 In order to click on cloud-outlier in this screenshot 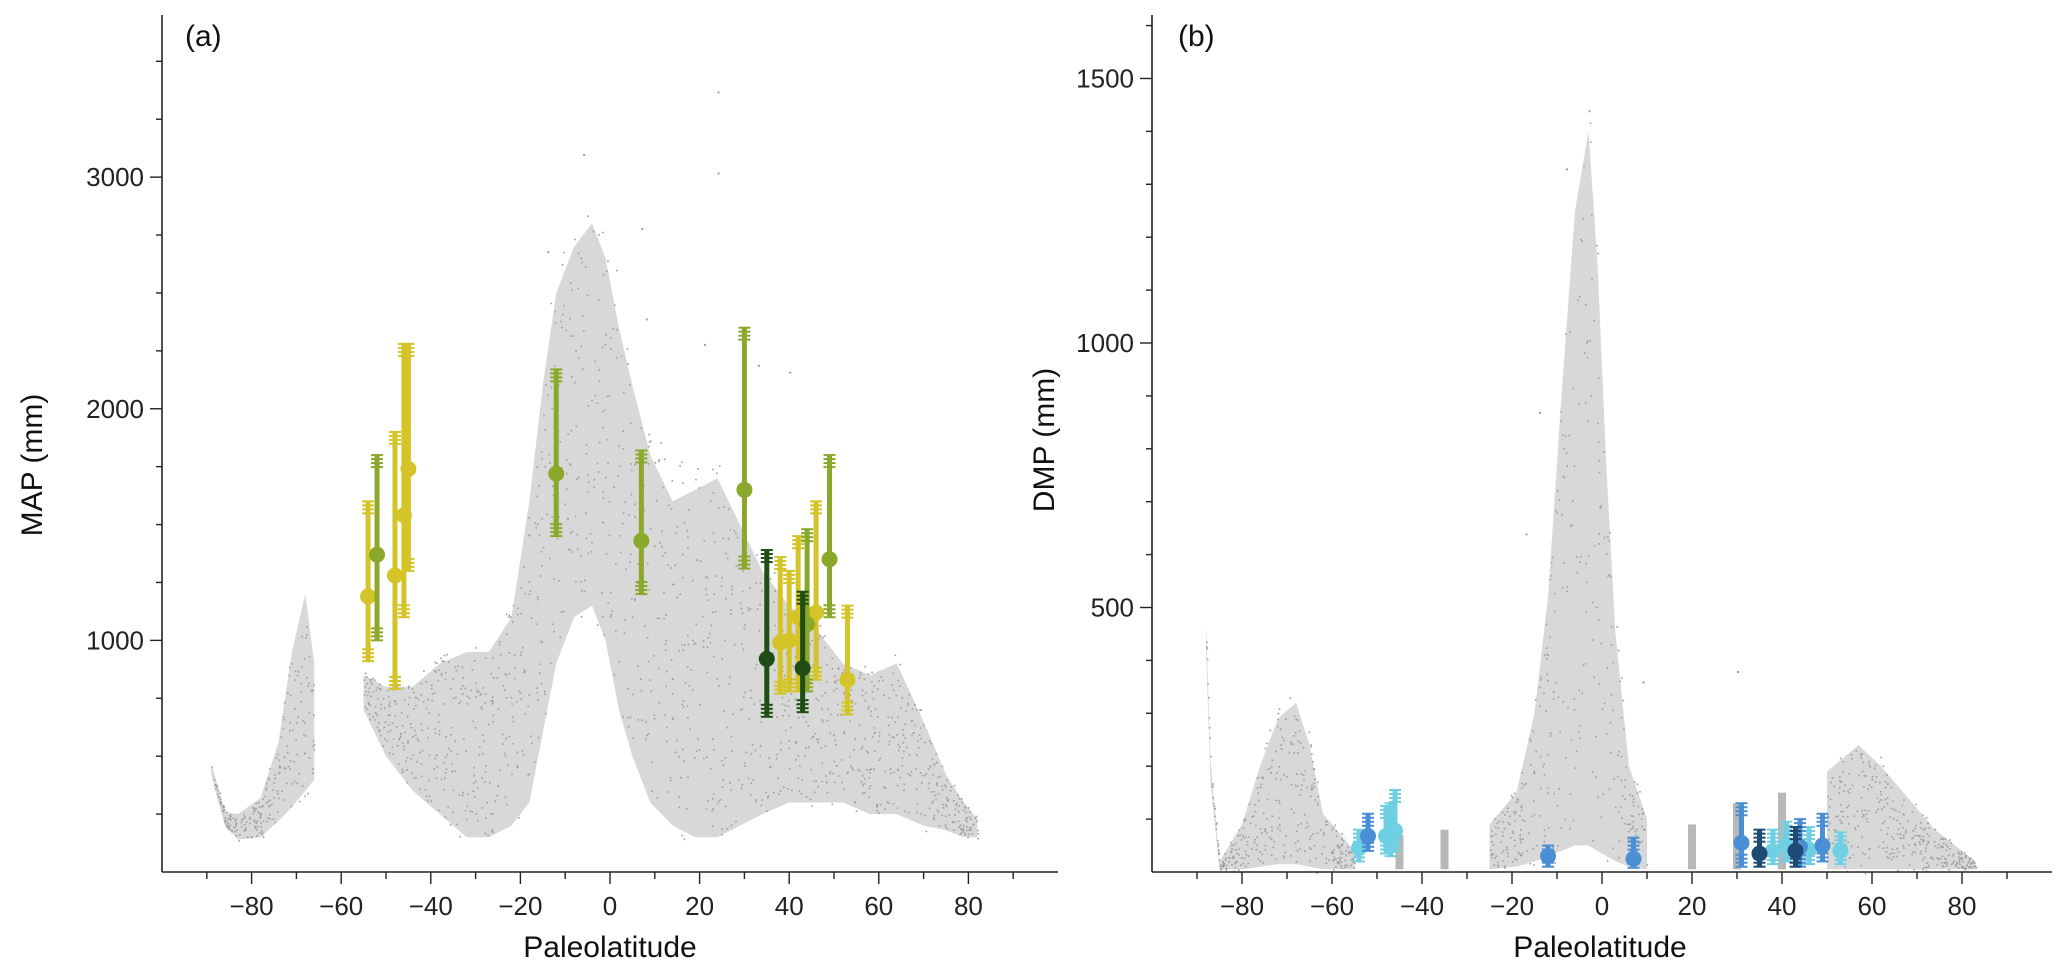, I will do `click(642, 229)`.